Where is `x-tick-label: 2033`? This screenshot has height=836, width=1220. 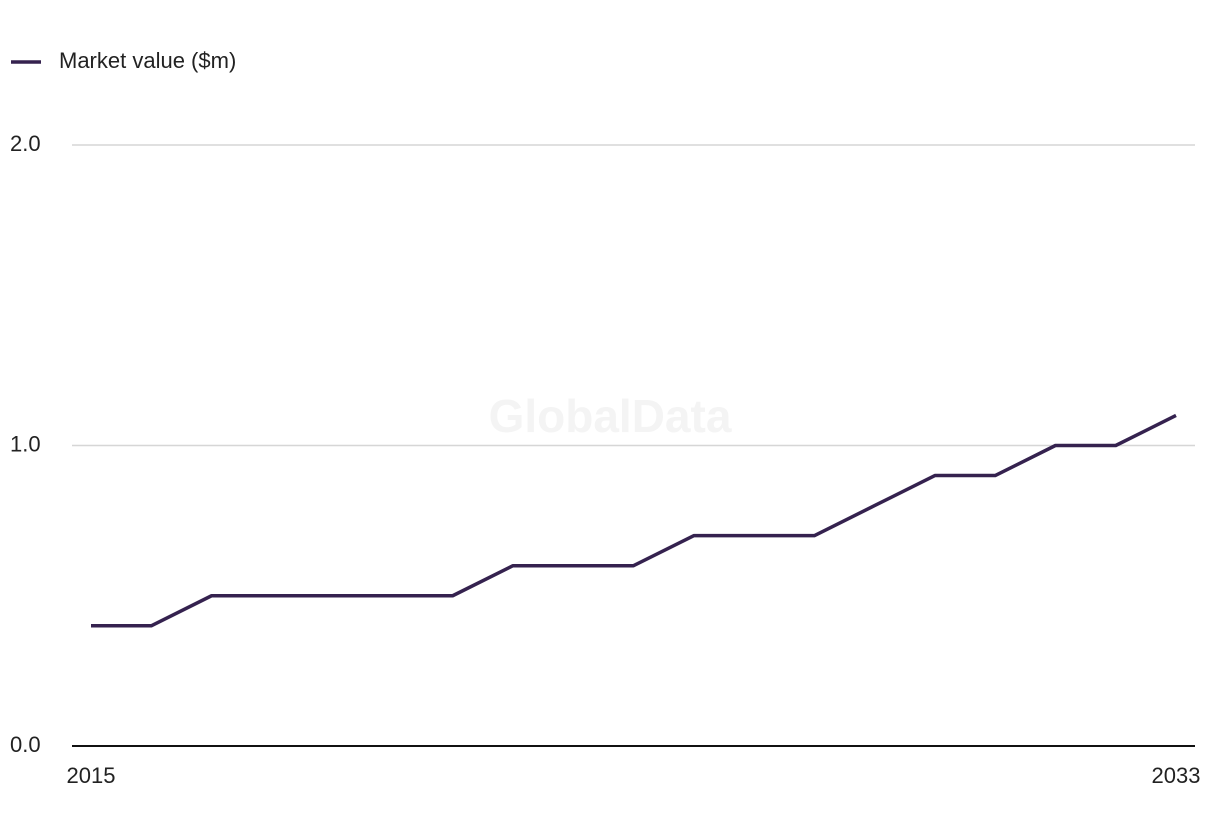 x-tick-label: 2033 is located at coordinates (1176, 775).